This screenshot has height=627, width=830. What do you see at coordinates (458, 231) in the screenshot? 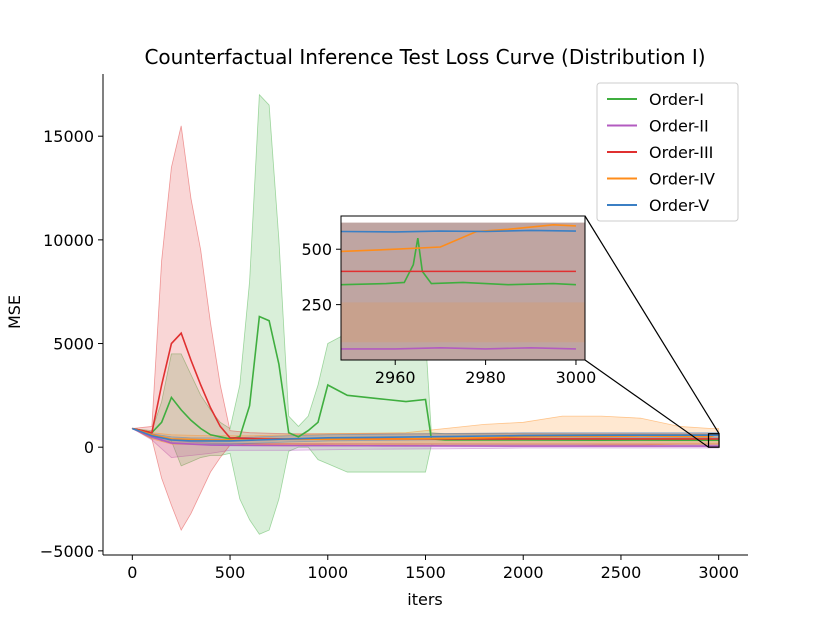
I see `inset-line-order-v` at bounding box center [458, 231].